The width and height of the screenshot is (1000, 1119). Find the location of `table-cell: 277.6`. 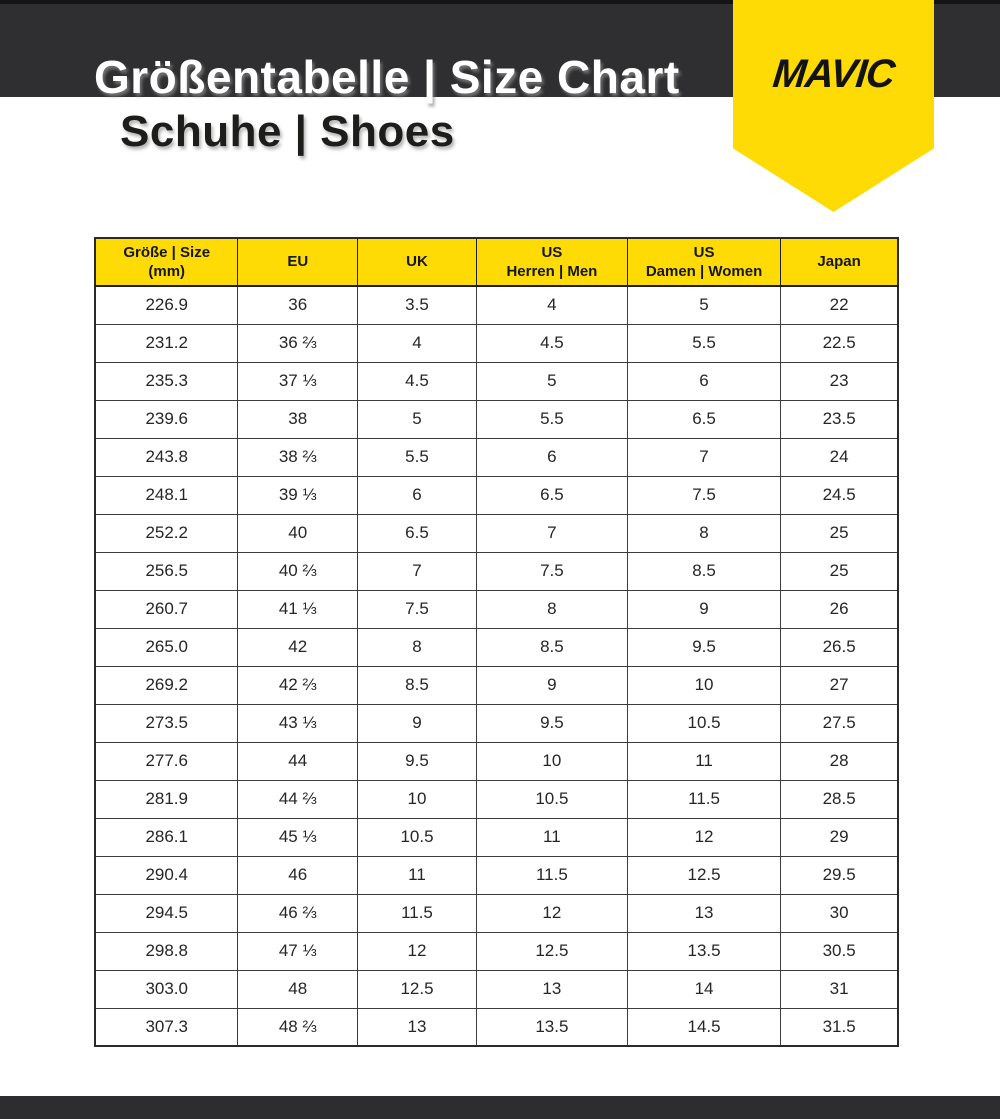

table-cell: 277.6 is located at coordinates (166, 761).